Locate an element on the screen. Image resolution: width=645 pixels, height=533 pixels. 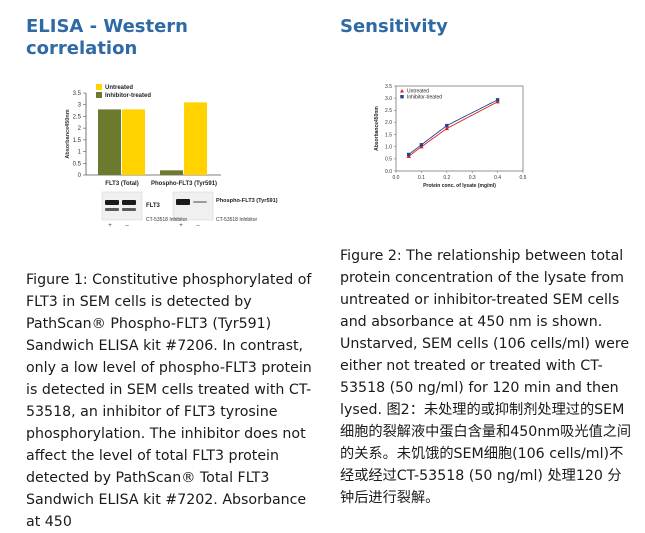
plot-frame is located at coordinates (459, 128).